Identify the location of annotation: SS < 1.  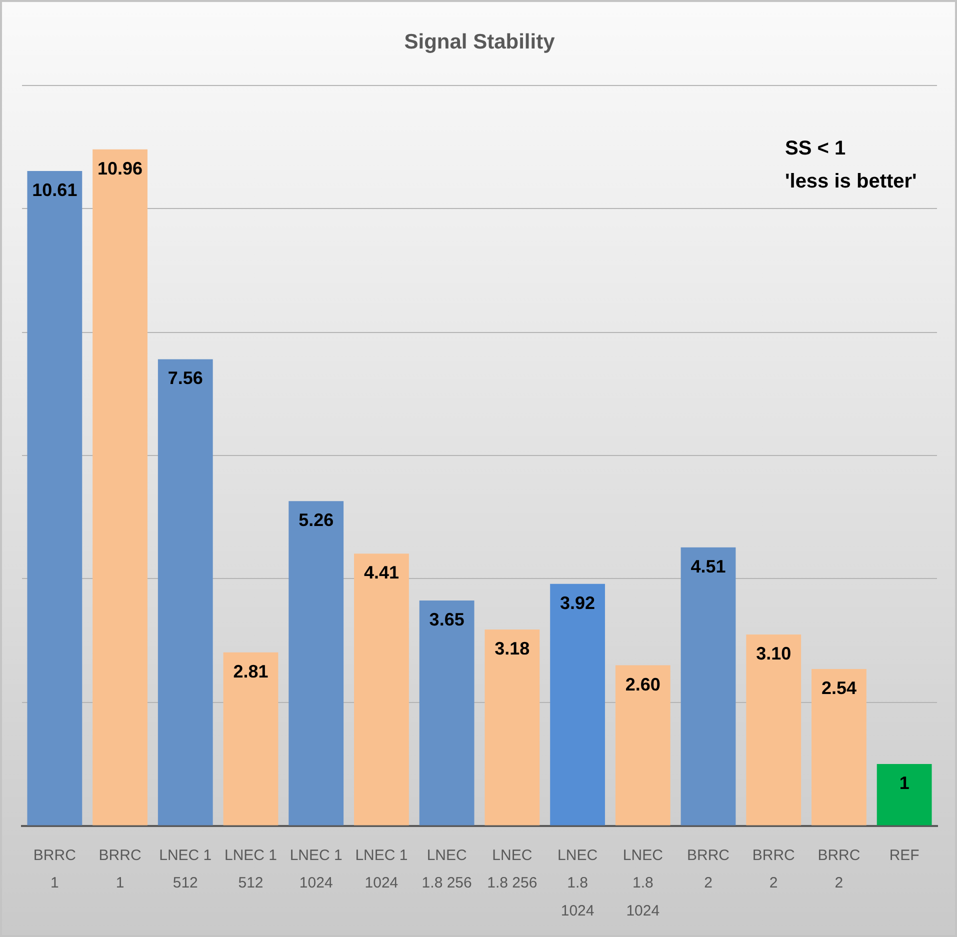
(815, 149).